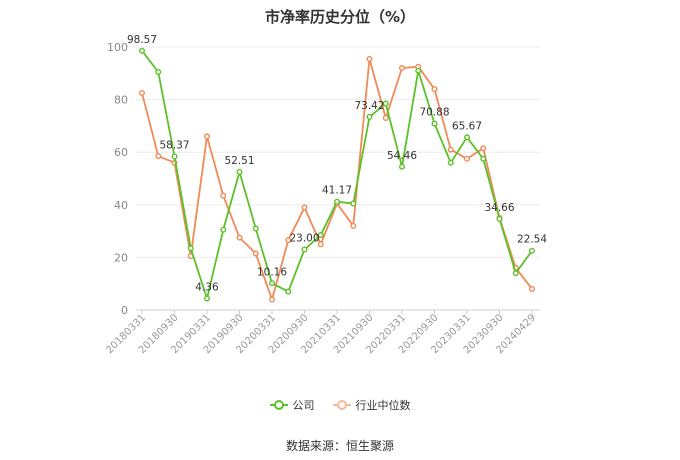 This screenshot has width=680, height=460. I want to click on chart-title: 市净率历史分位（%）, so click(340, 17).